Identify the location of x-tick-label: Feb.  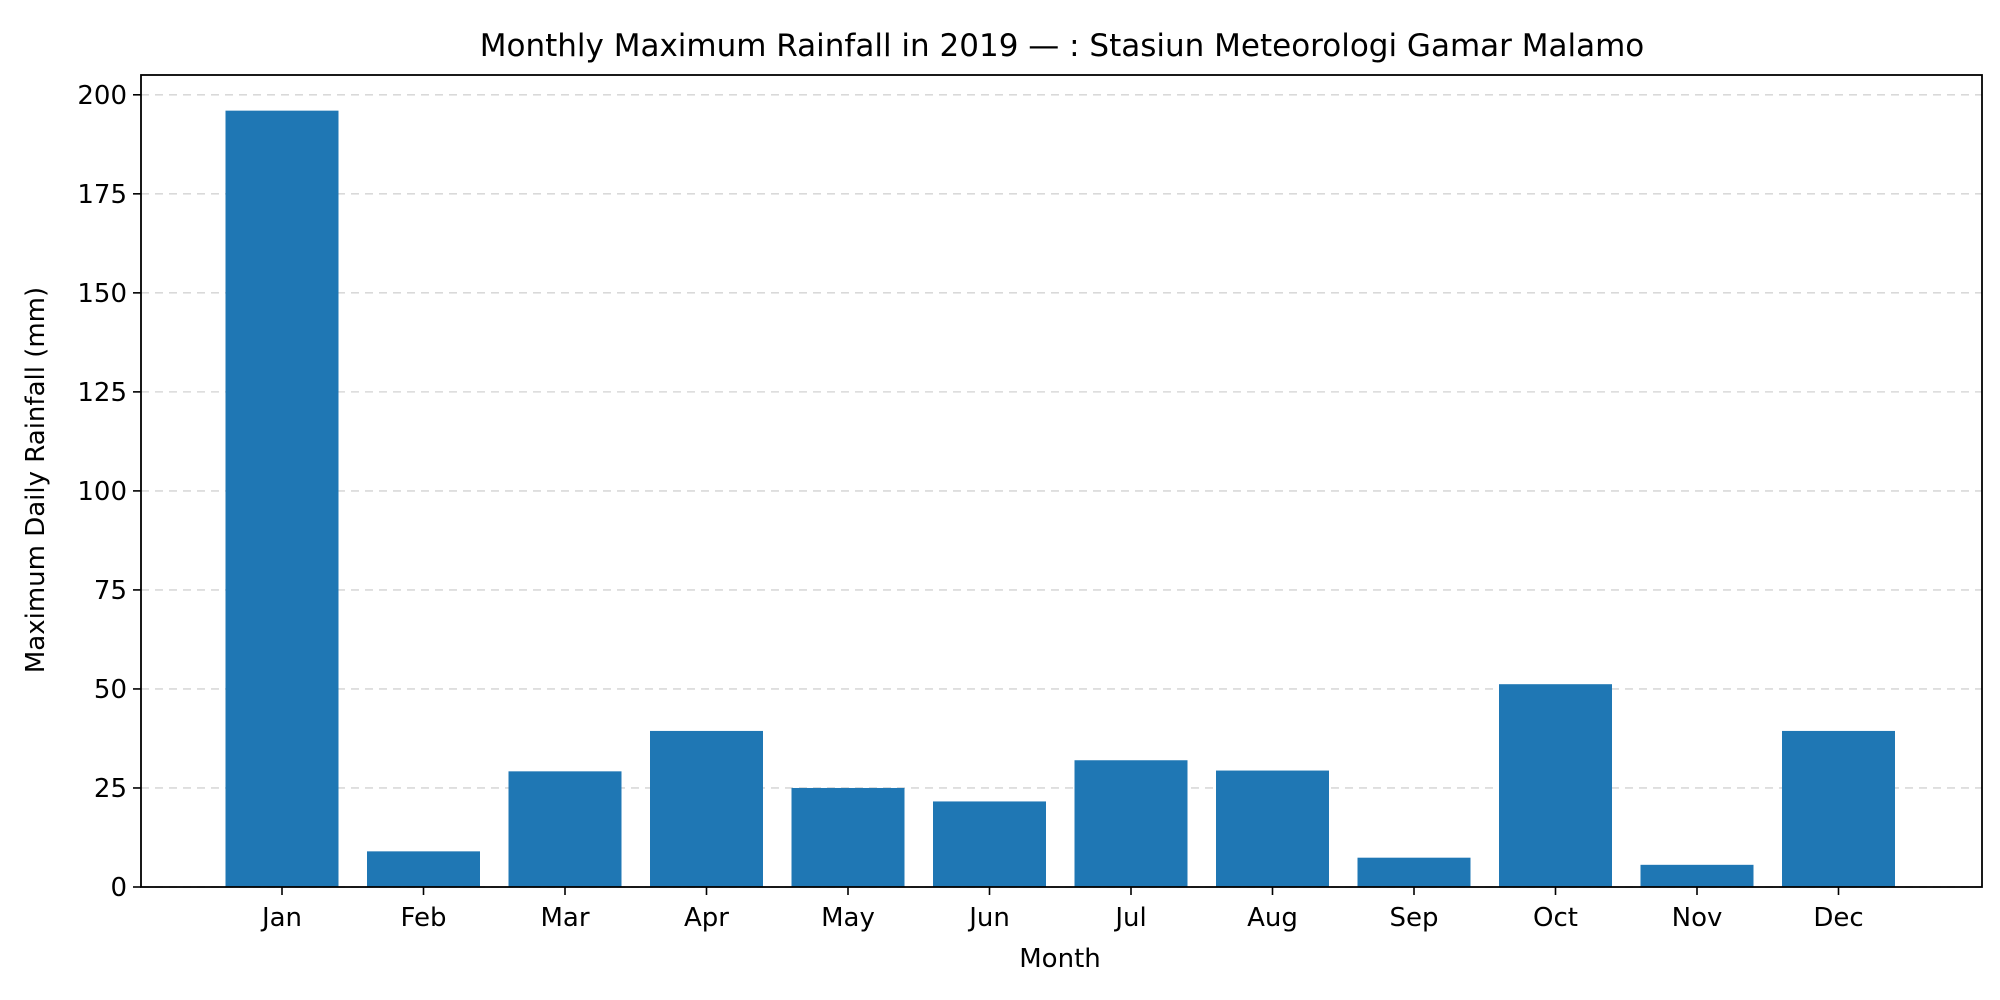
(423, 918).